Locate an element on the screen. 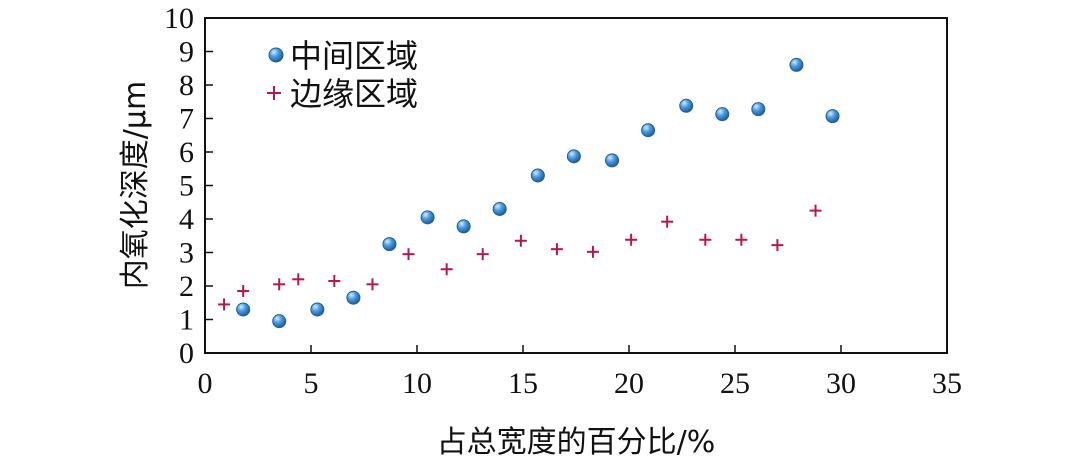 The width and height of the screenshot is (1080, 465). x-tick-label: 5 is located at coordinates (311, 383).